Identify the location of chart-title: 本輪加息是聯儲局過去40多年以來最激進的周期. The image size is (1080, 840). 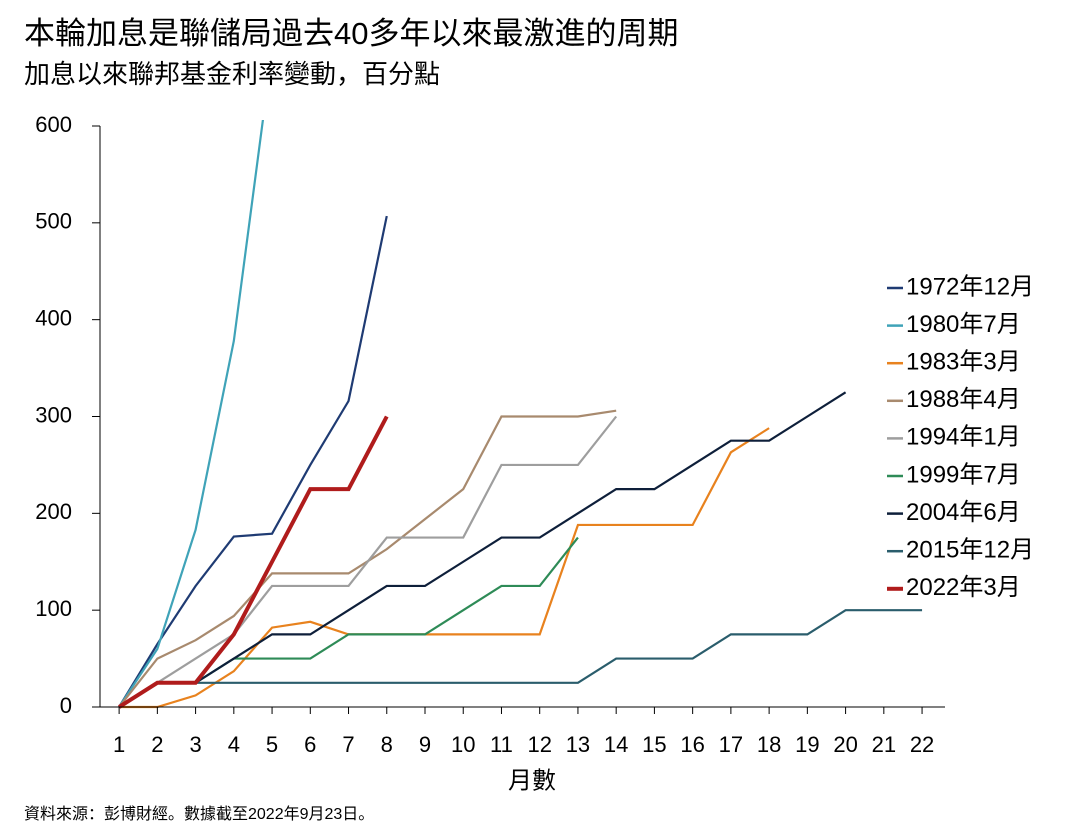
(351, 33).